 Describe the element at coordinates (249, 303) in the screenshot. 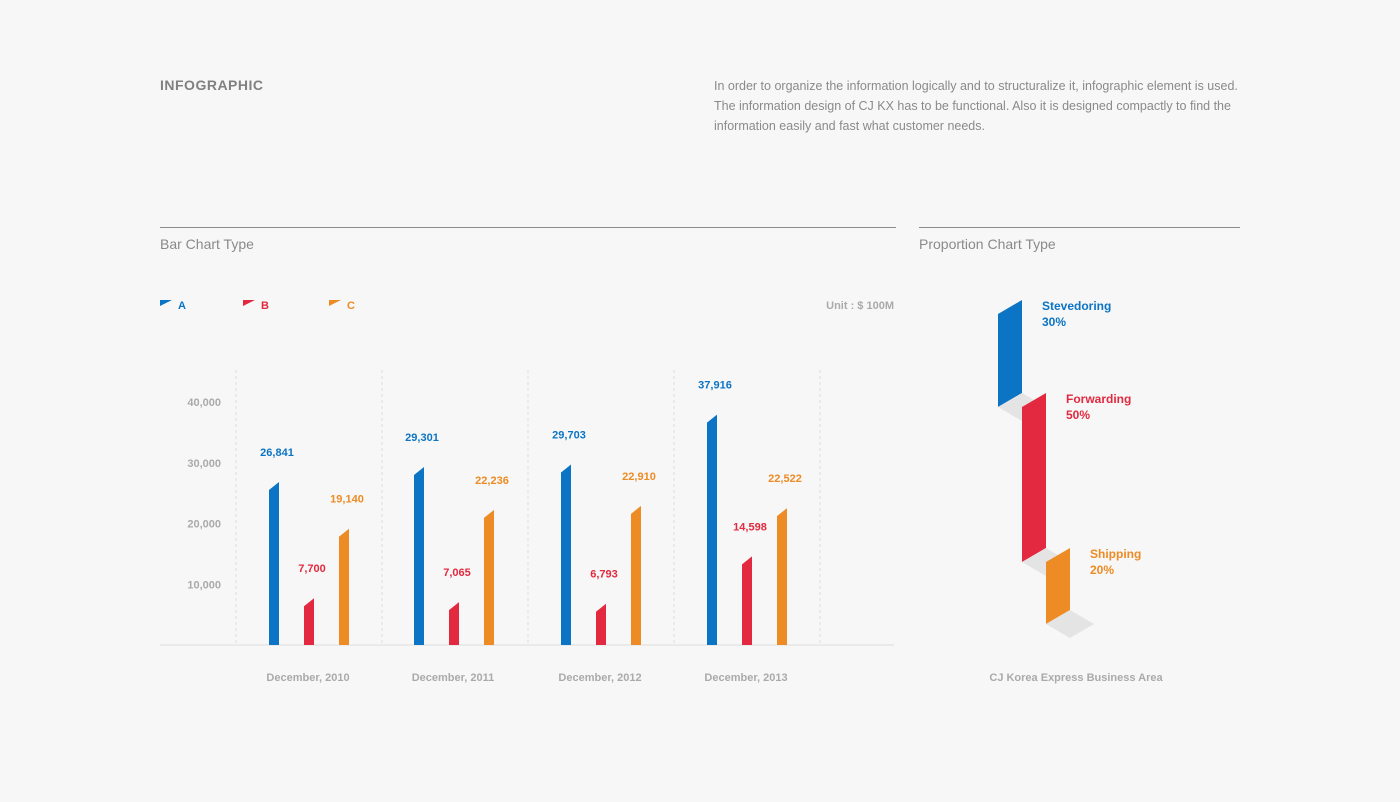

I see `legend-swatch-b` at that location.